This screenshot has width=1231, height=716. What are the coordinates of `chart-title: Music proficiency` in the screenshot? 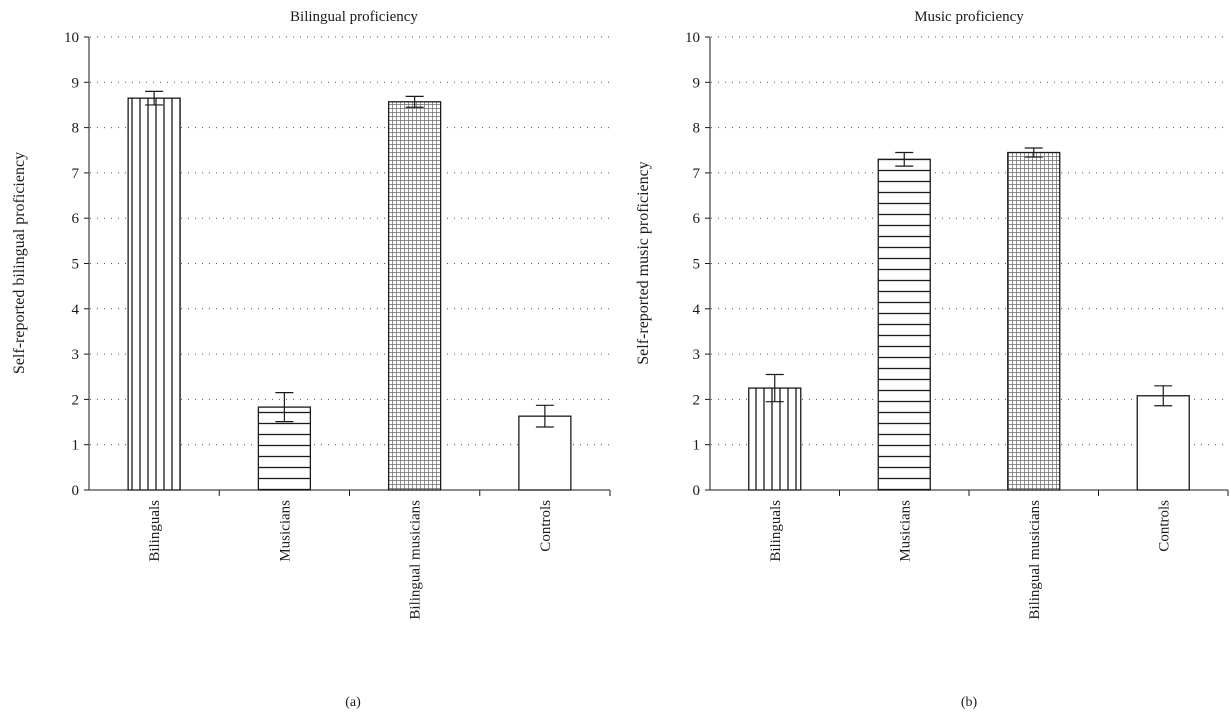 It's located at (969, 17).